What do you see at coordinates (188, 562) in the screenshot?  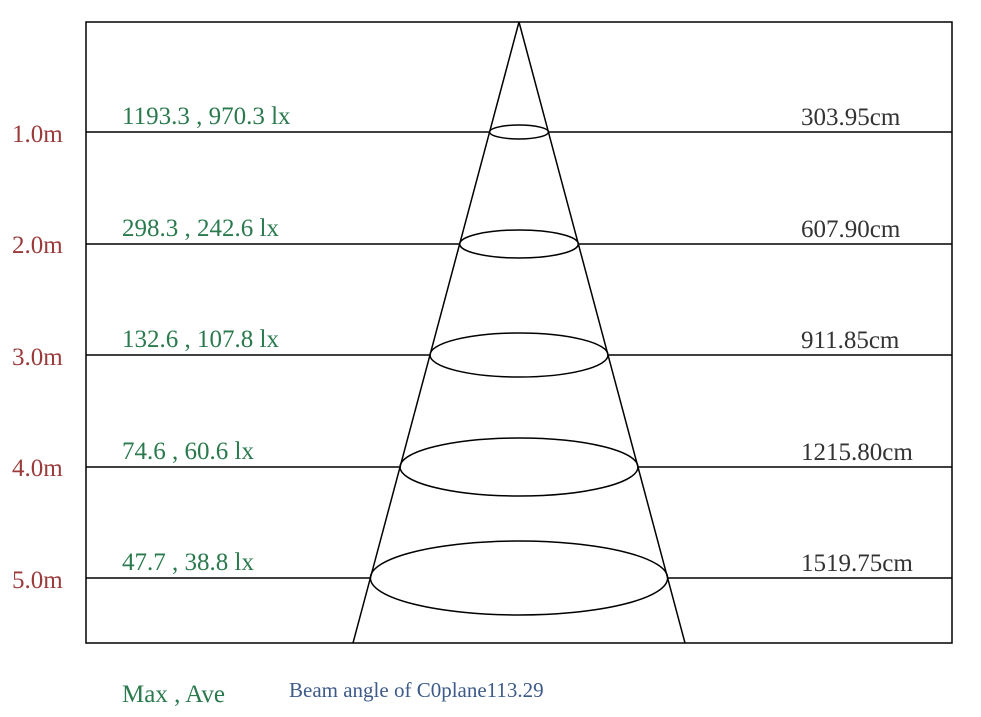 I see `illuminance-label-5m: 47.7 , 38.8 lx` at bounding box center [188, 562].